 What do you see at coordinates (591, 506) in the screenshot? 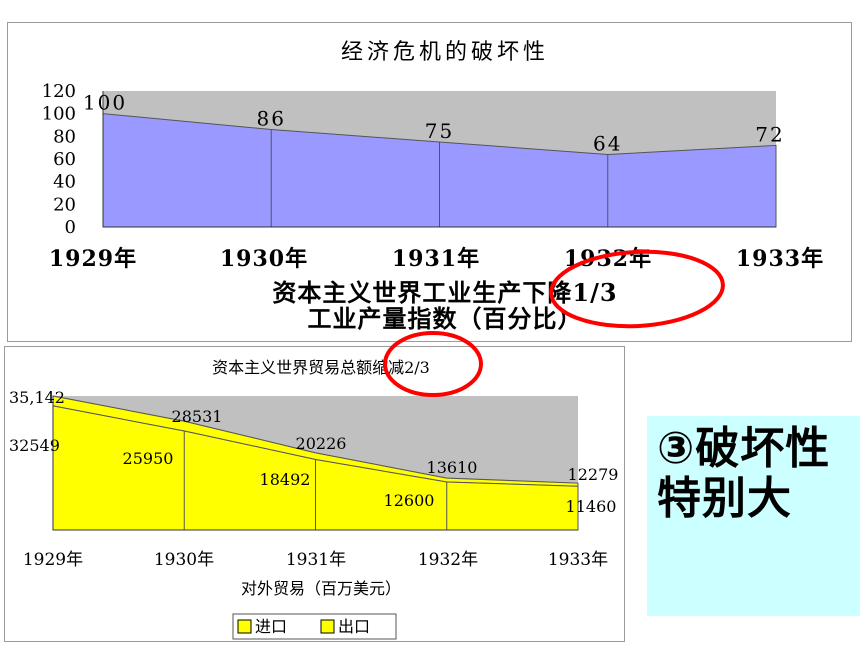
I see `export-data-label: 11460` at bounding box center [591, 506].